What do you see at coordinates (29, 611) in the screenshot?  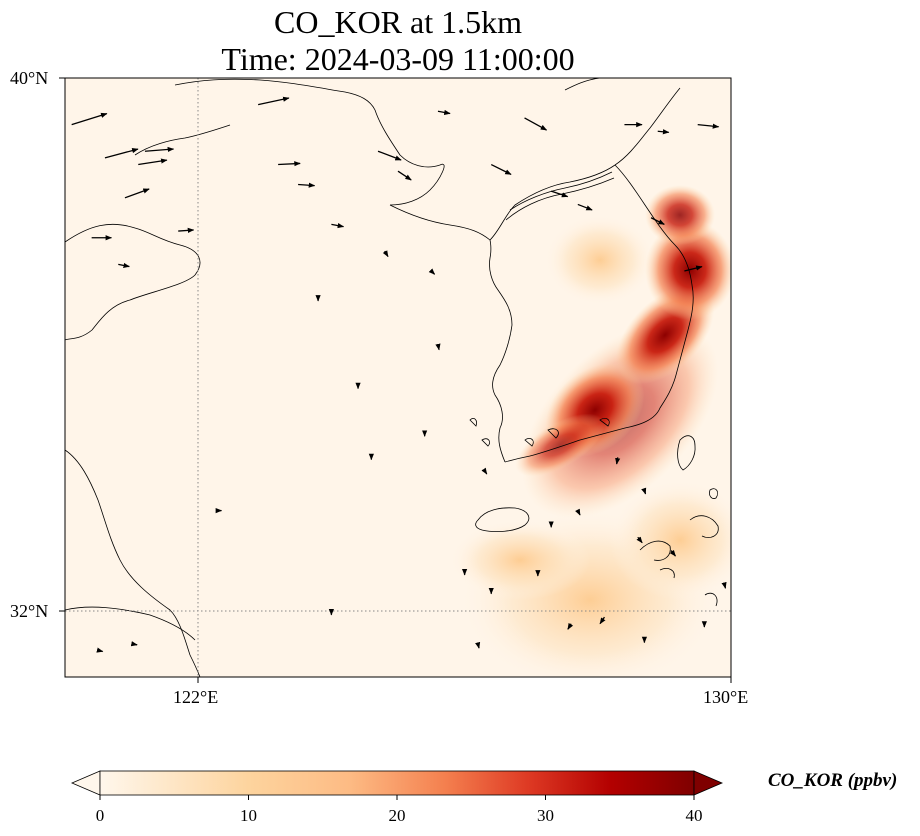 I see `lat-tick-label-32n: 32°N` at bounding box center [29, 611].